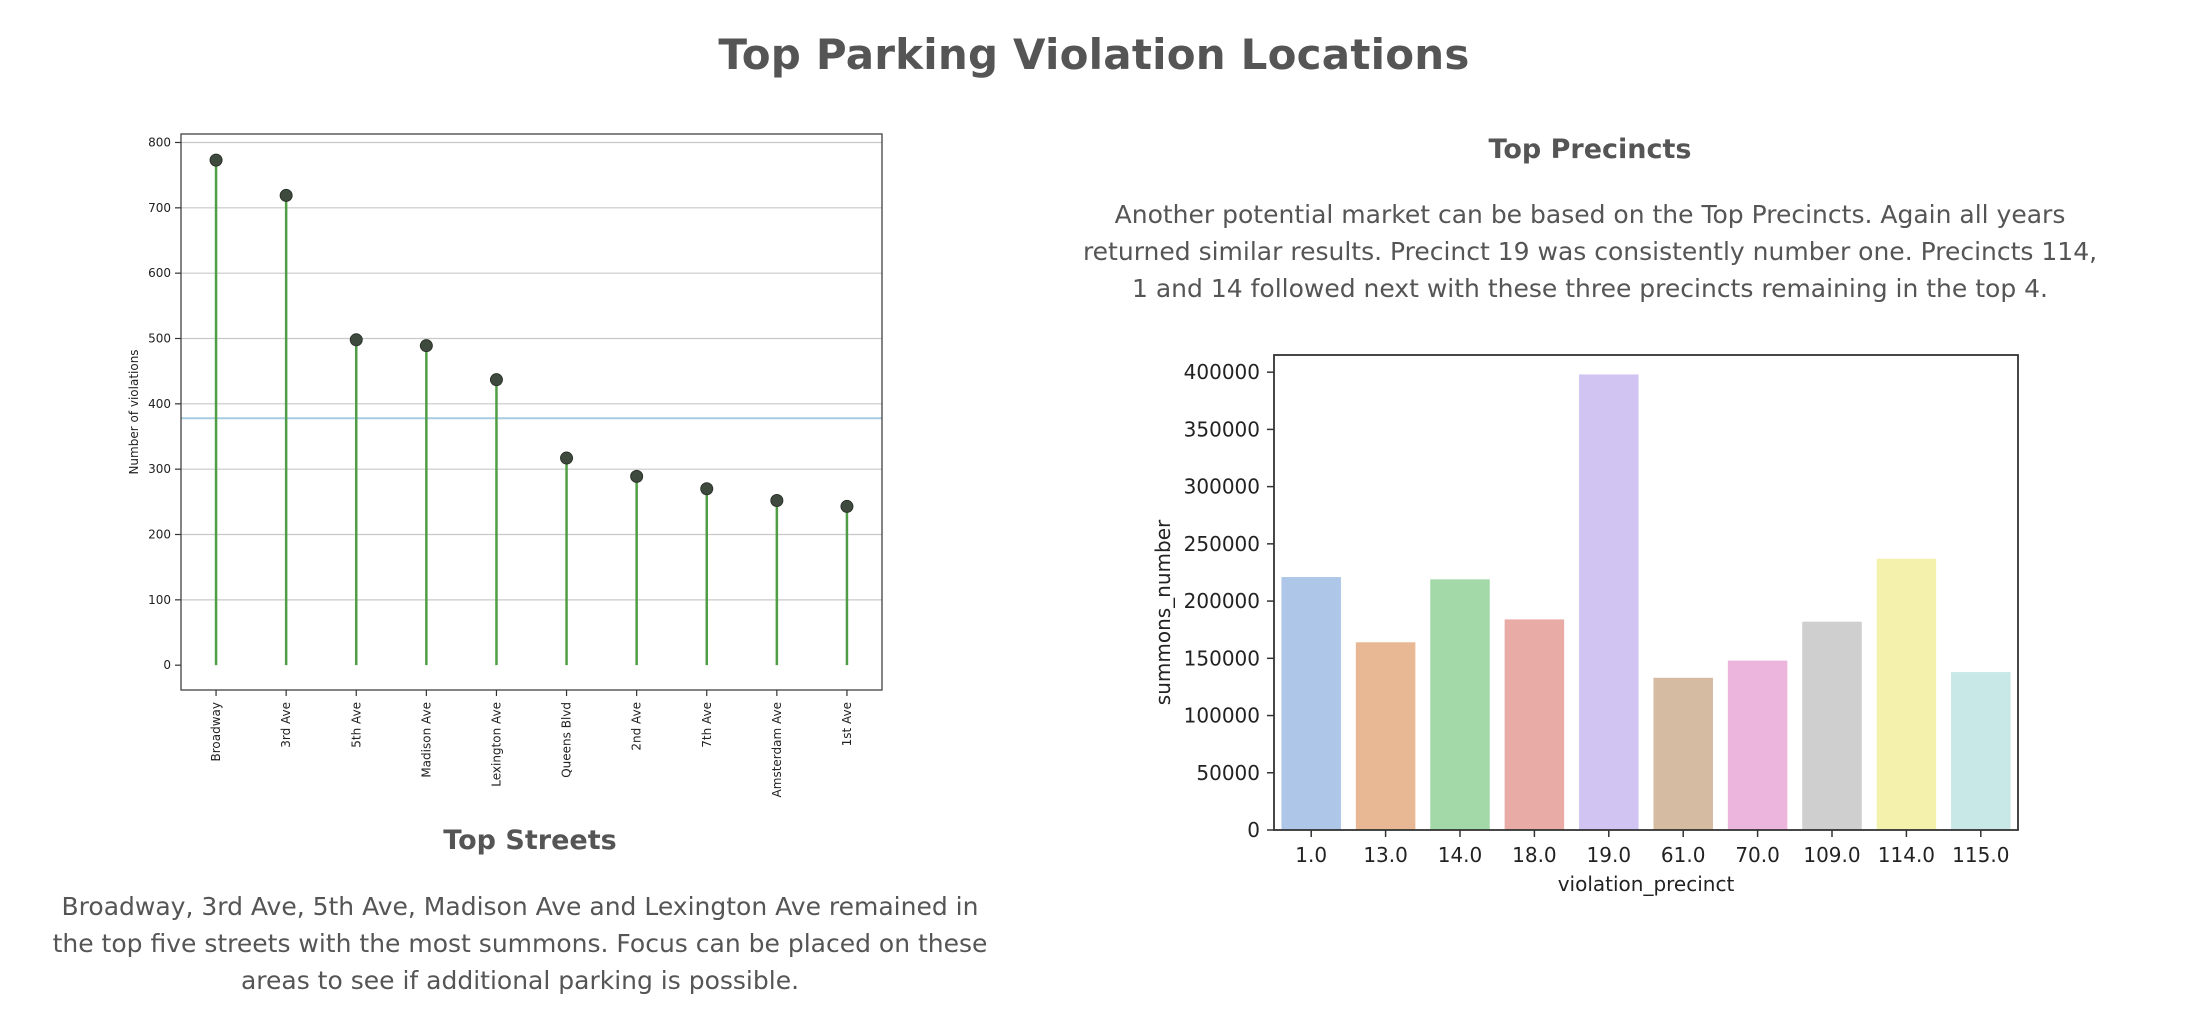 The width and height of the screenshot is (2188, 1030). Describe the element at coordinates (159, 273) in the screenshot. I see `y-tick-label: 600` at that location.